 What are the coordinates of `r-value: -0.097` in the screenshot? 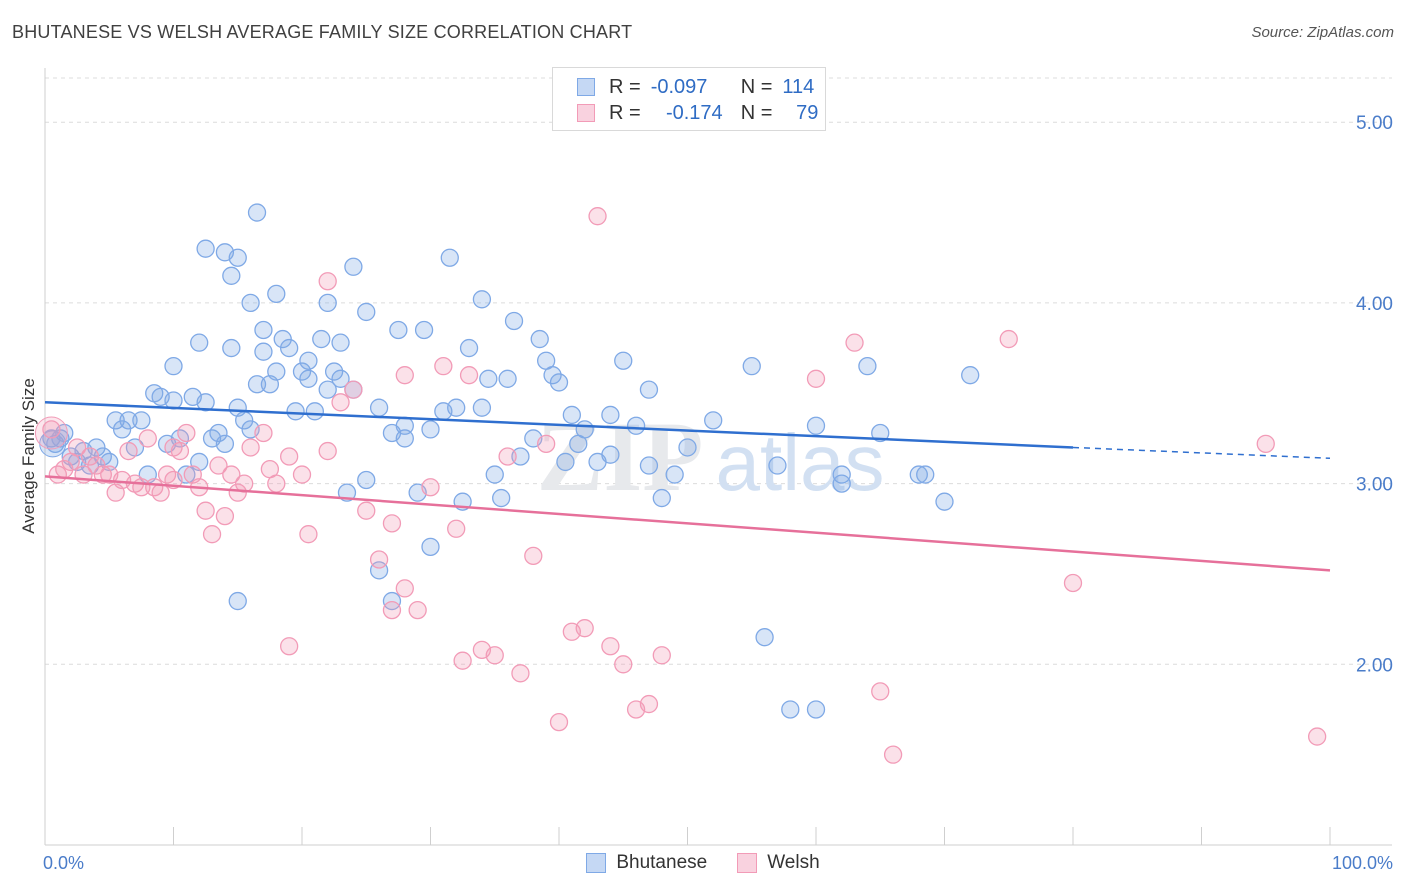 It's located at (679, 86).